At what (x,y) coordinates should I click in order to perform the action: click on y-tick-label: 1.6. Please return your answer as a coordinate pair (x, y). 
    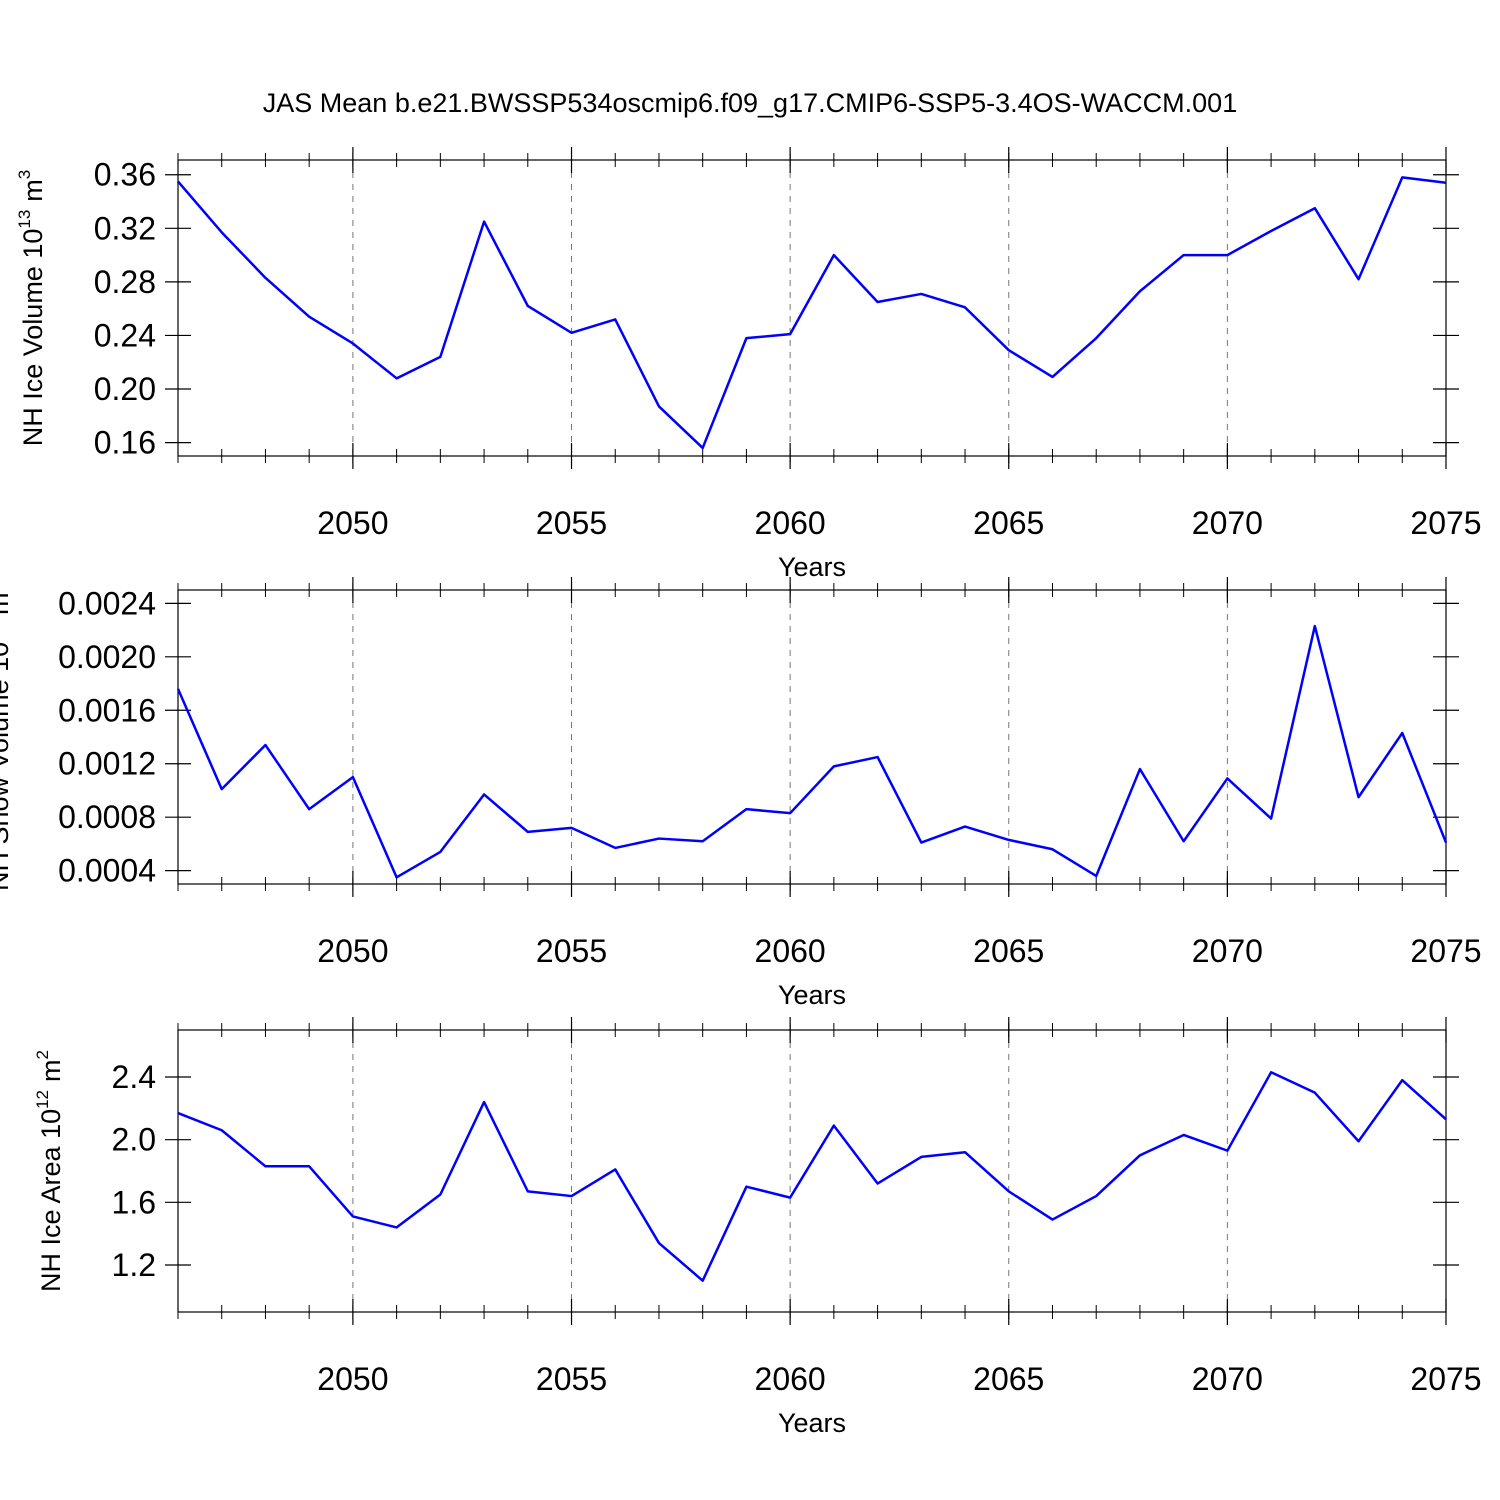
    Looking at the image, I should click on (134, 1202).